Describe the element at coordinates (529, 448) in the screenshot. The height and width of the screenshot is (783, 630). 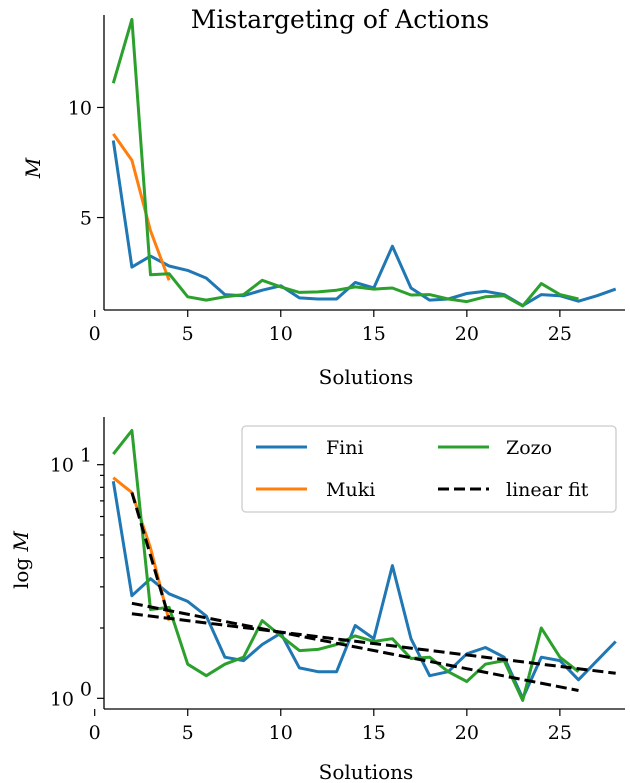
I see `legend-label-zozo: Zozo` at that location.